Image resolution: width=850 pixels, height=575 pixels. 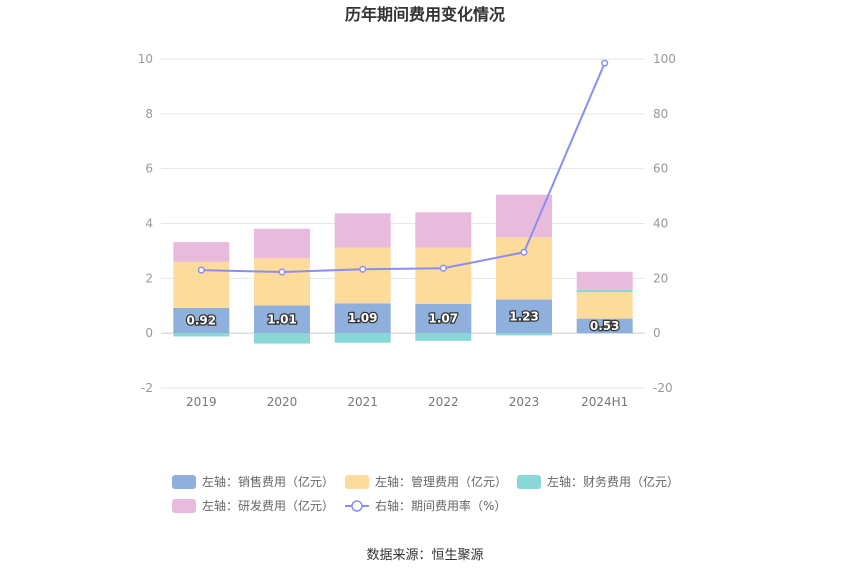 I want to click on left-axis: -2 0 2 4 6 8 10, so click(x=145, y=223).